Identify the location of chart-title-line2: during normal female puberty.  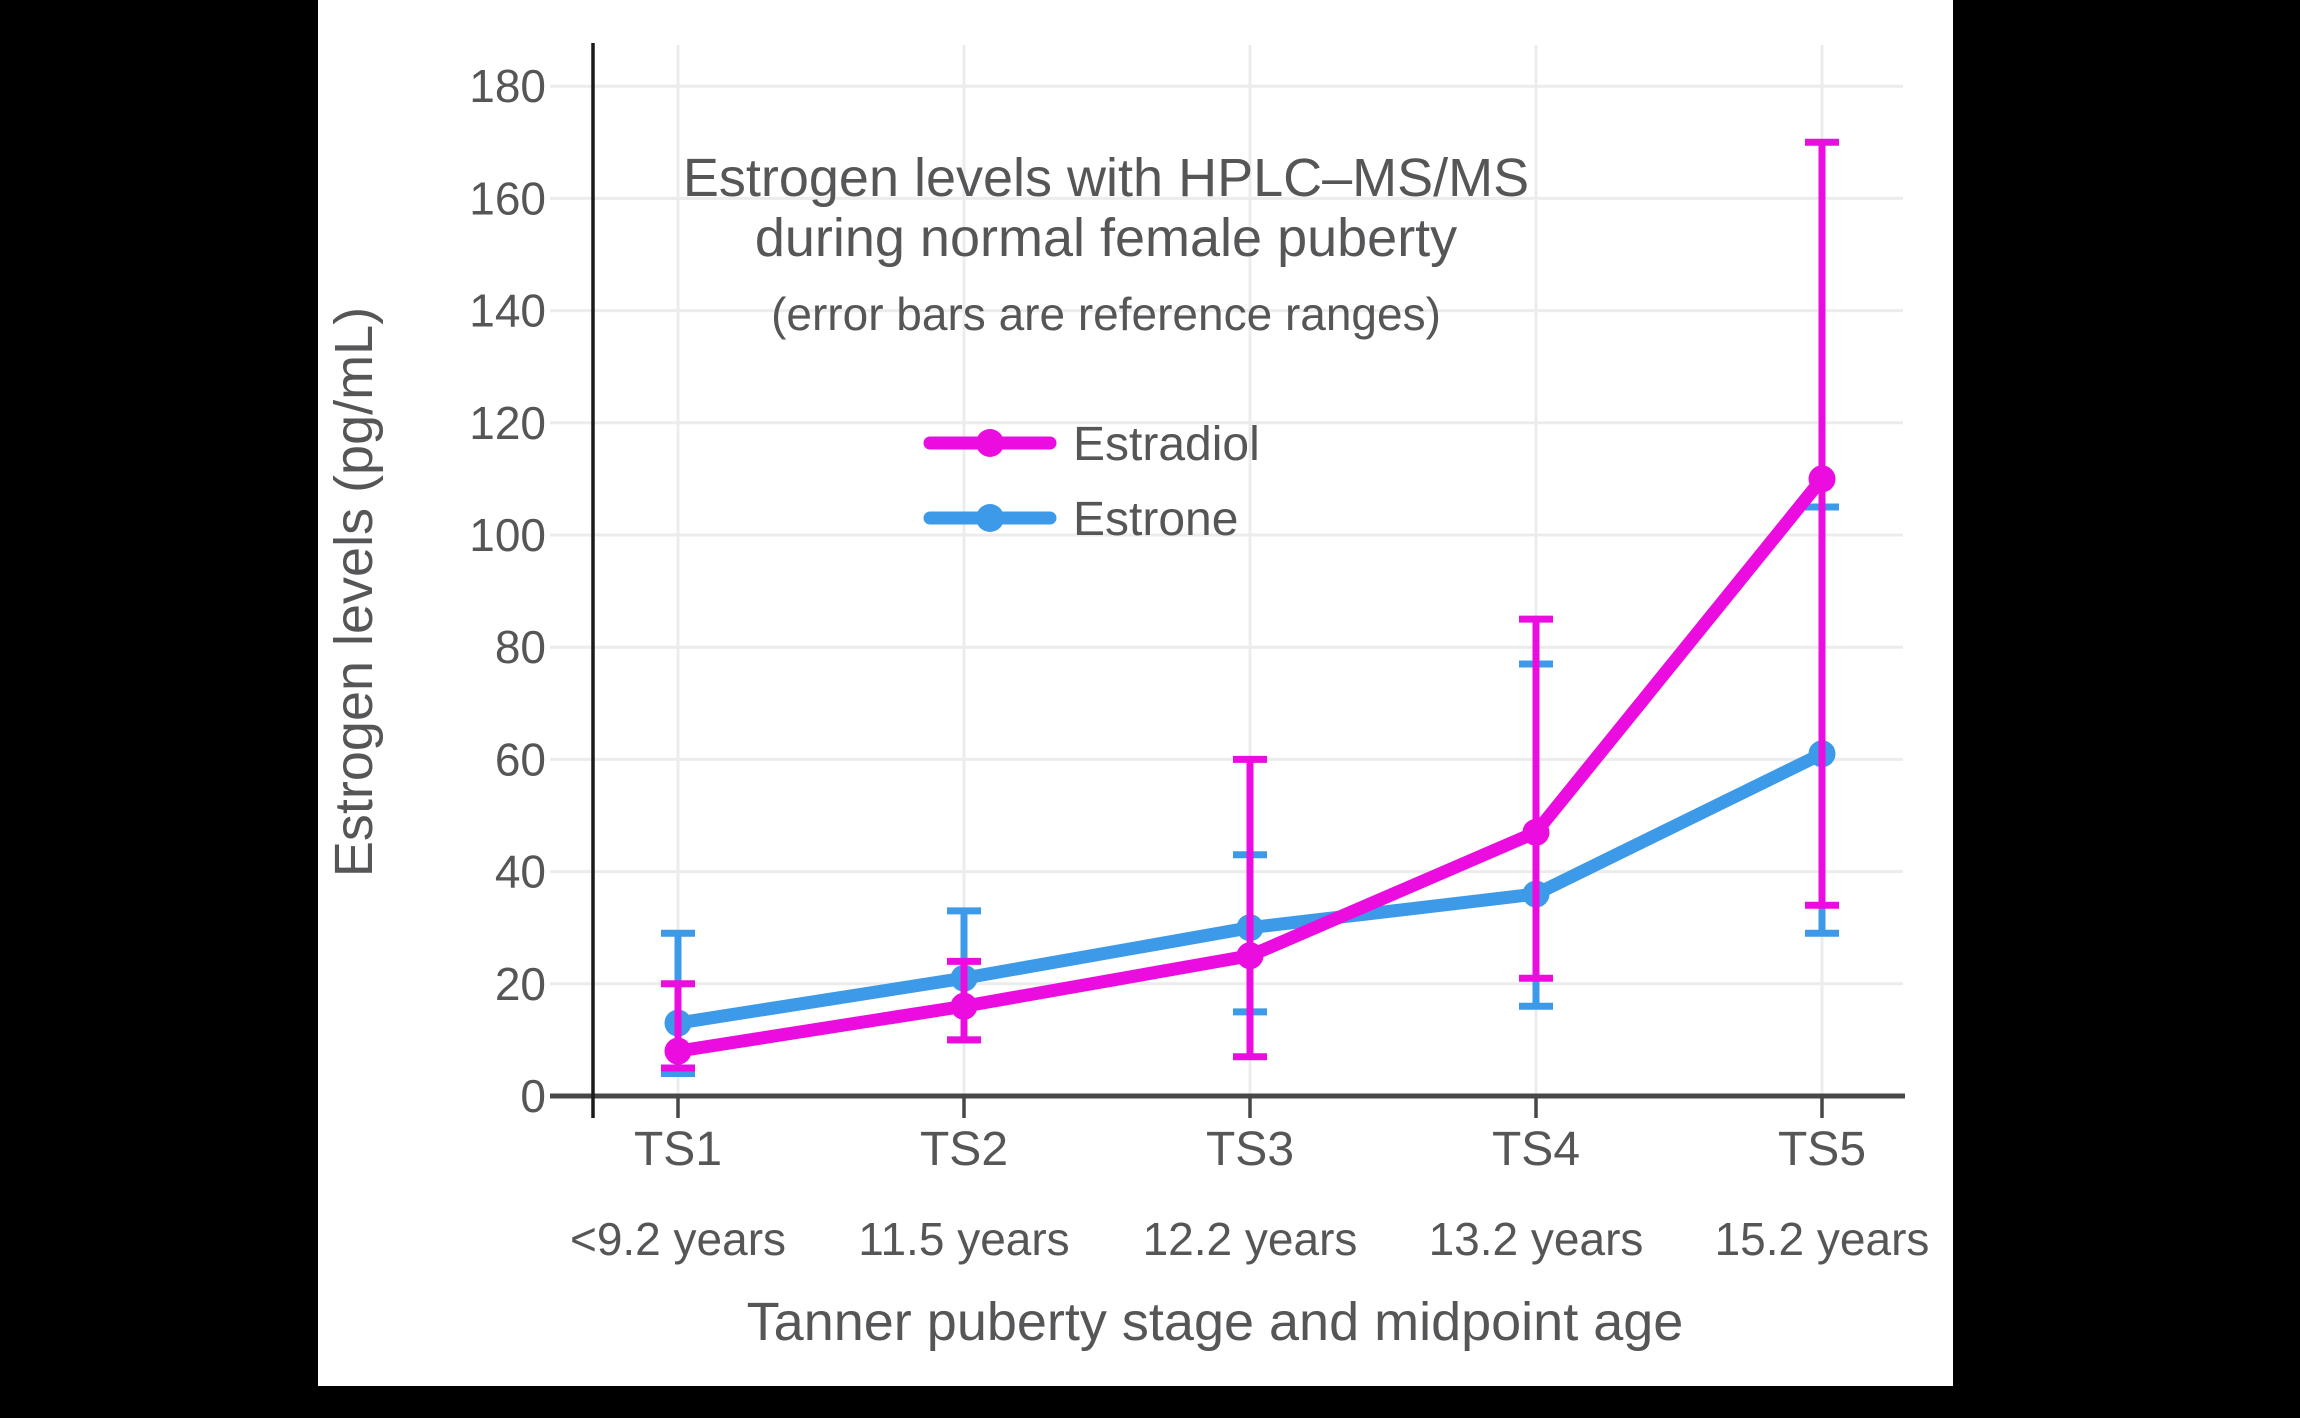
(1106, 238).